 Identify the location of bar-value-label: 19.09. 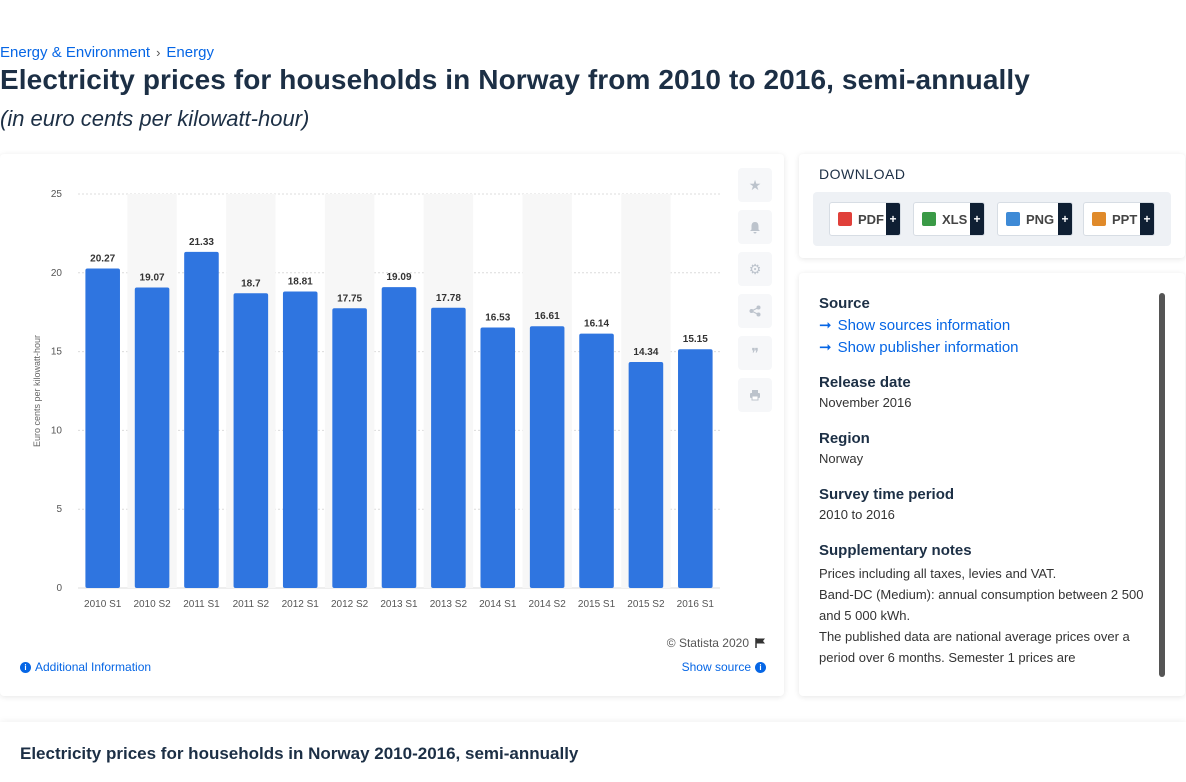
(398, 277).